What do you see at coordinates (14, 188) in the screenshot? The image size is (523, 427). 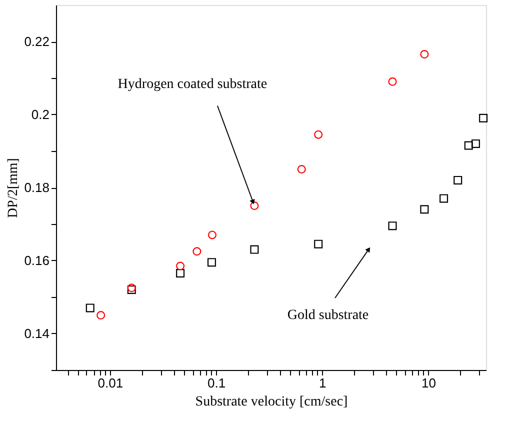 I see `y-axis-title: DP/2[mm]` at bounding box center [14, 188].